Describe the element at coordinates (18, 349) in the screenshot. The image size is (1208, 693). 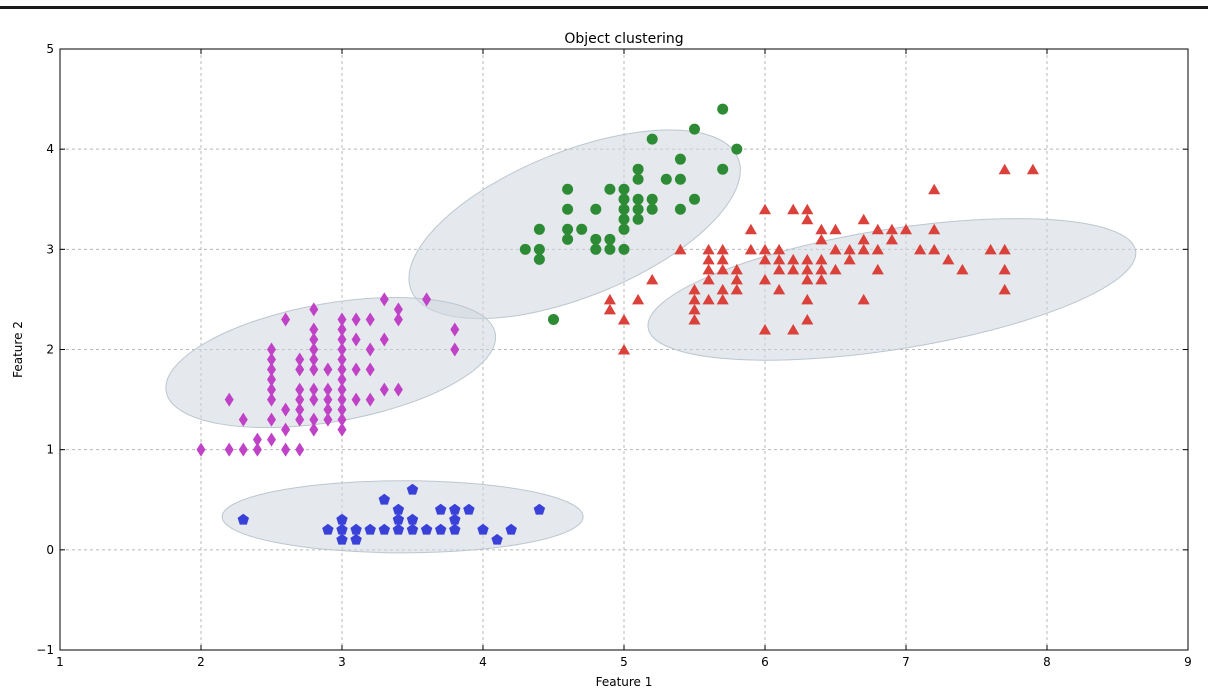
I see `y-axis-title: Feature 2` at that location.